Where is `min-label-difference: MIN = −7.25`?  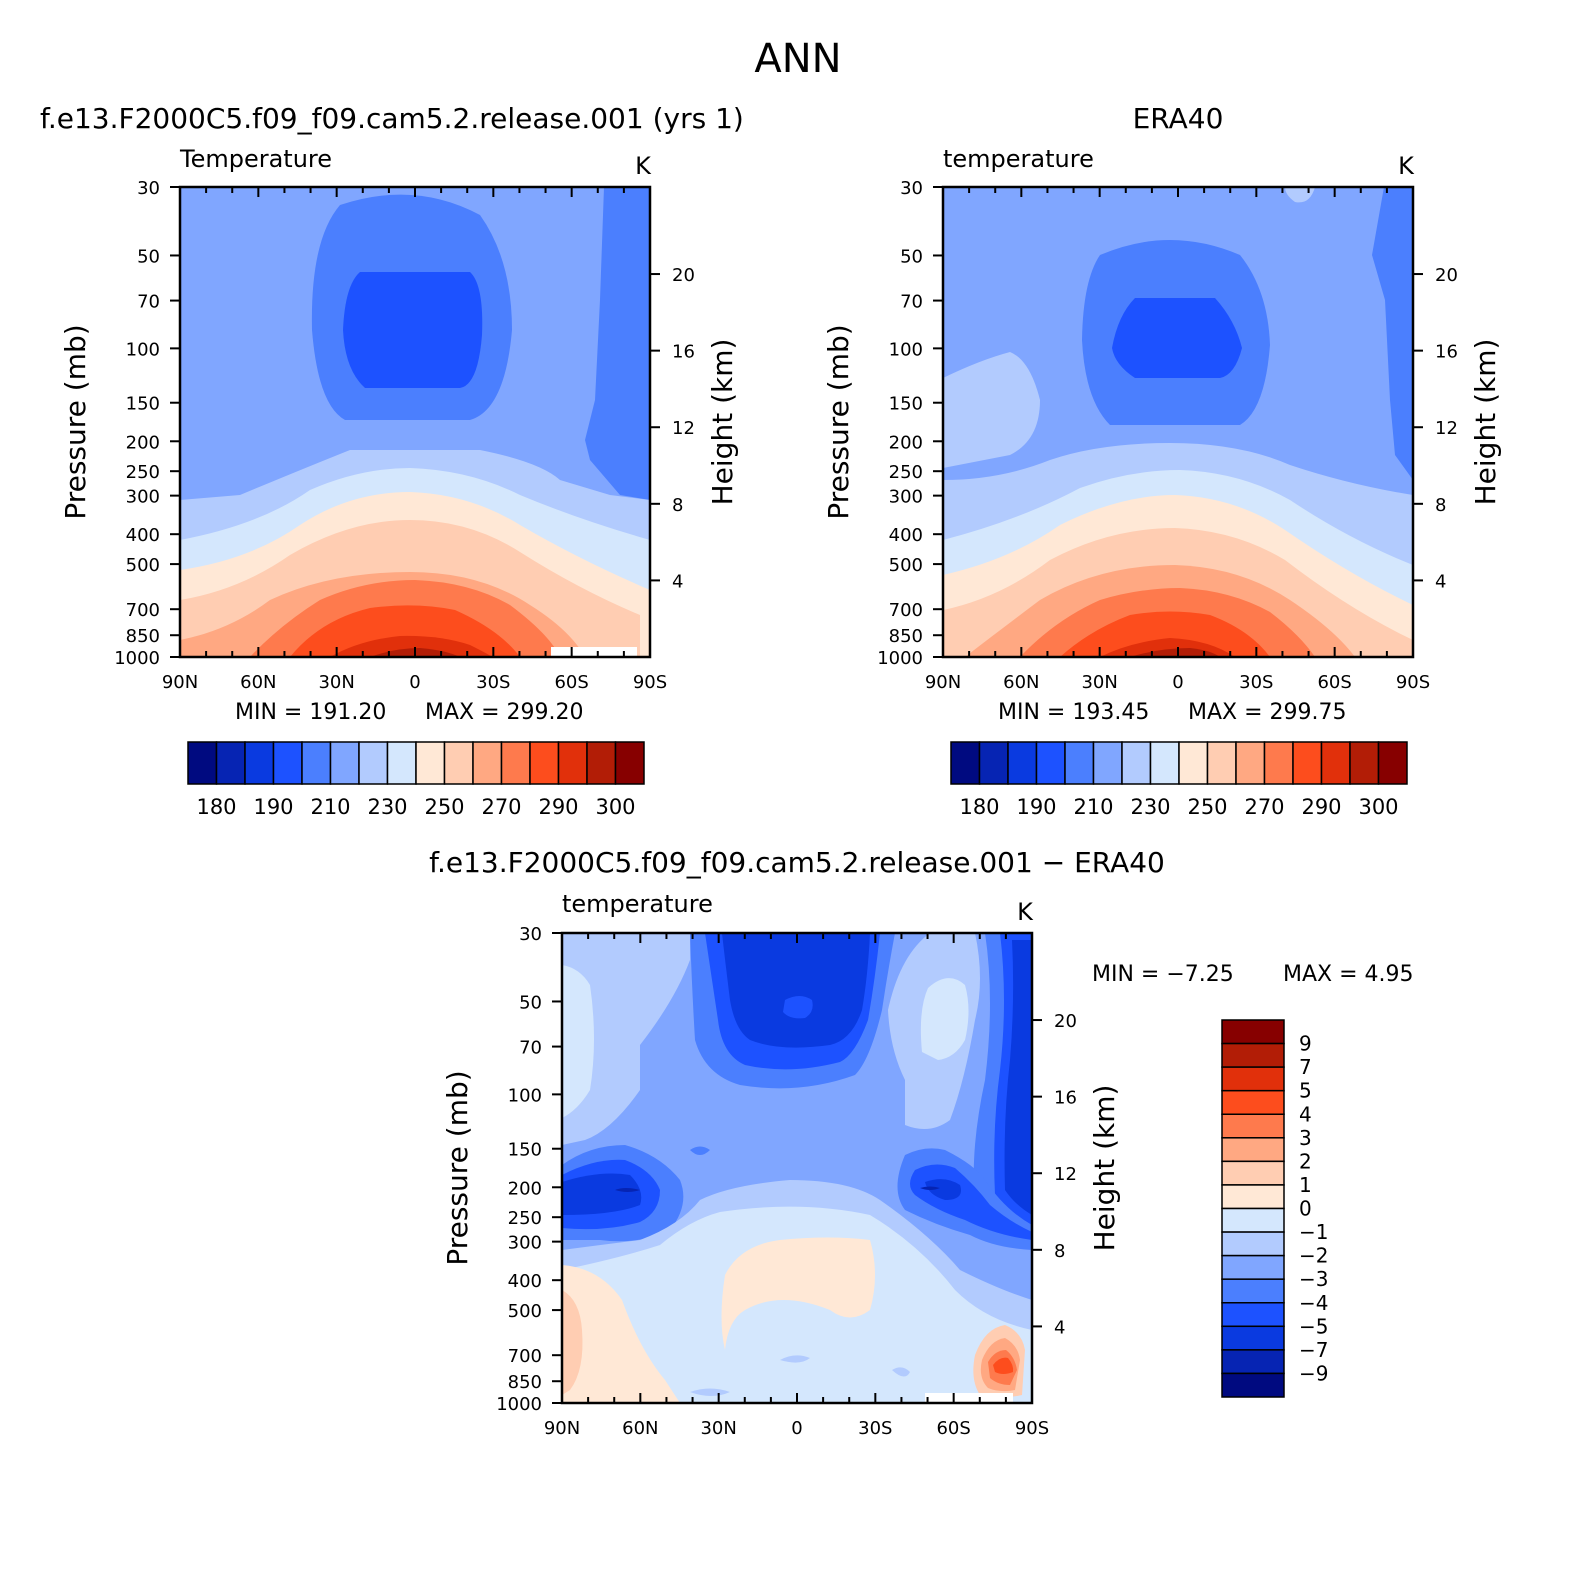
min-label-difference: MIN = −7.25 is located at coordinates (1163, 974).